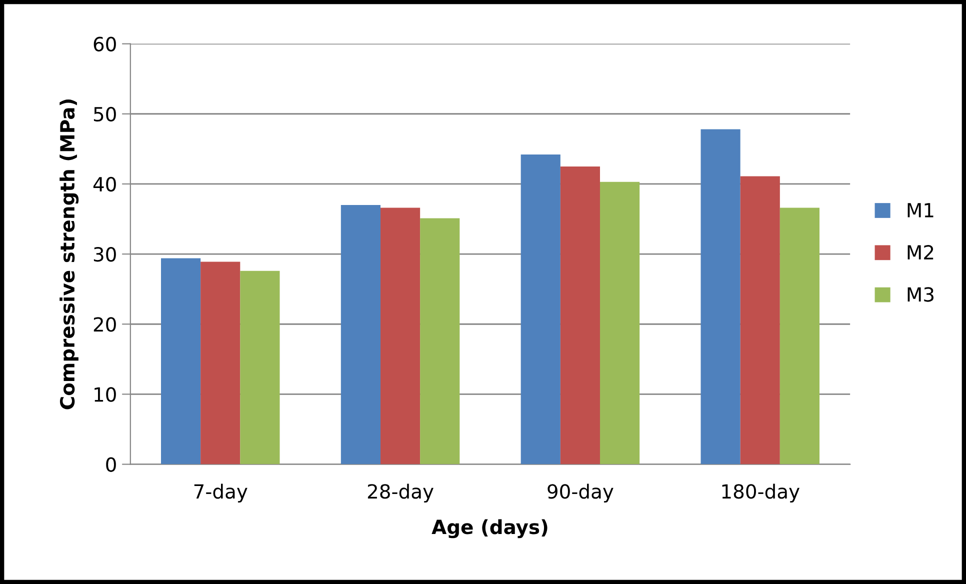 The image size is (966, 584). Describe the element at coordinates (221, 493) in the screenshot. I see `x-tick-label: 7-day` at that location.